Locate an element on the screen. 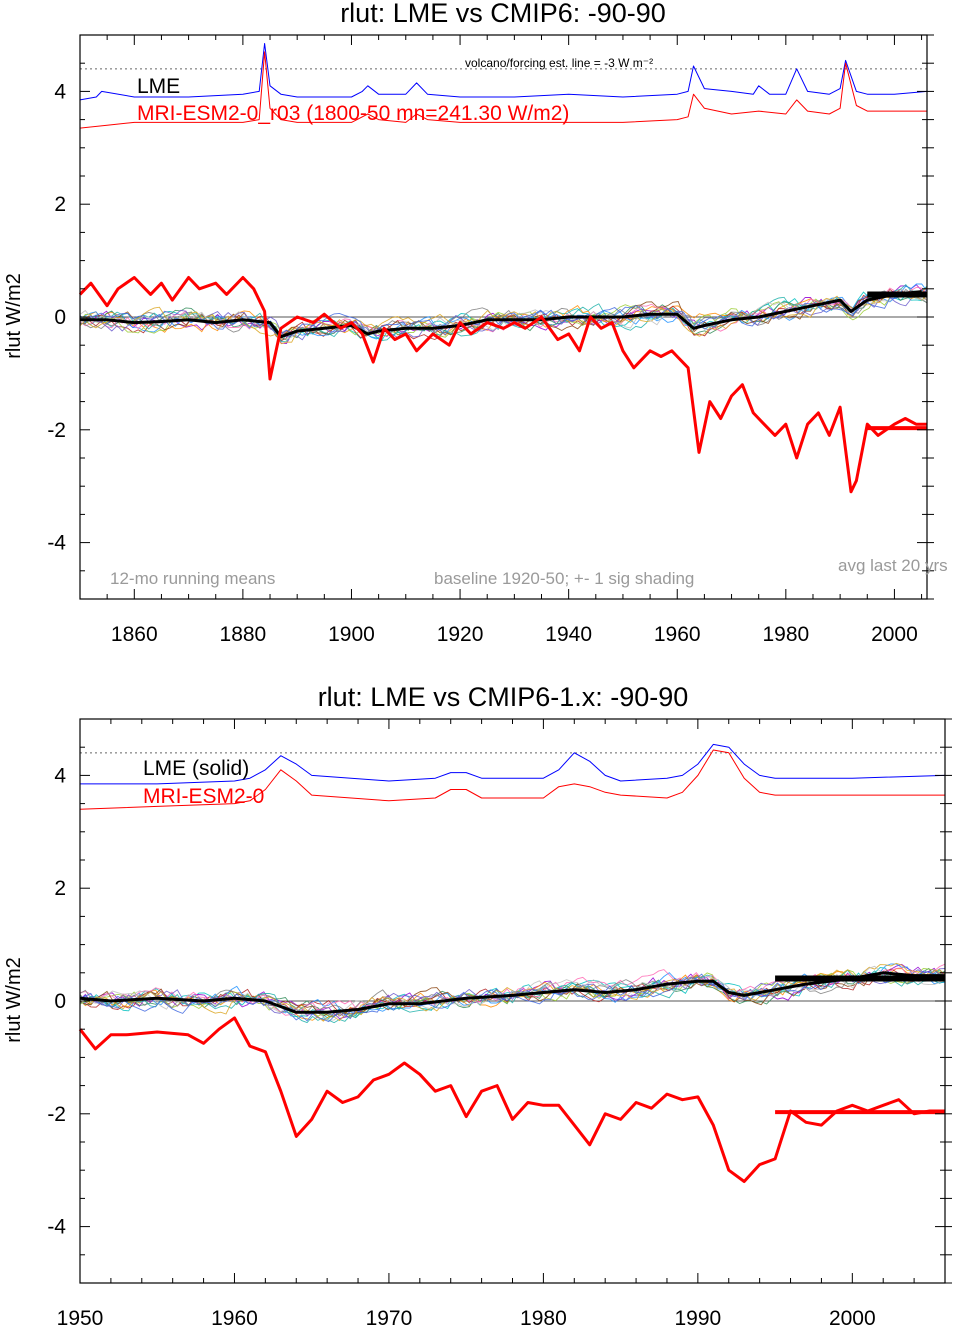  running-mean-note: 12-mo running means is located at coordinates (192, 578).